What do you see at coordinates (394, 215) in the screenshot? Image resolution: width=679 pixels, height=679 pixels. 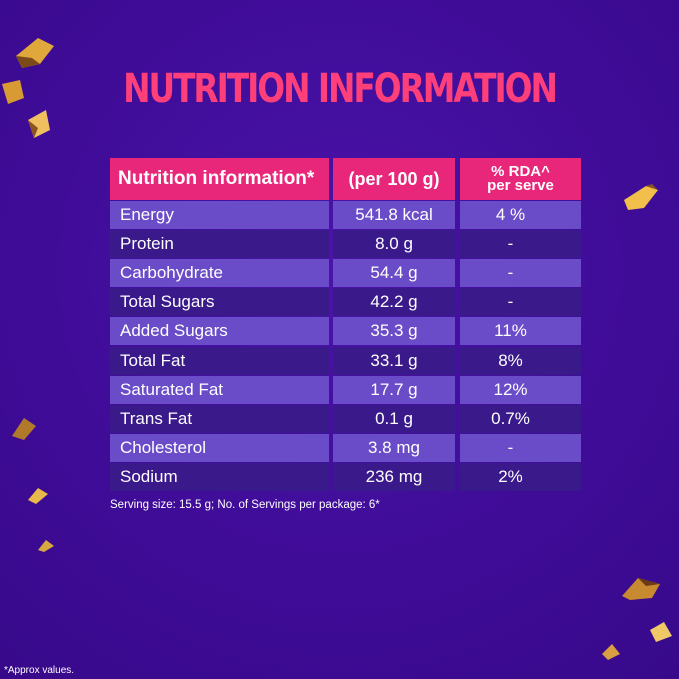 I see `per-100g-value: 541.8 kcal` at bounding box center [394, 215].